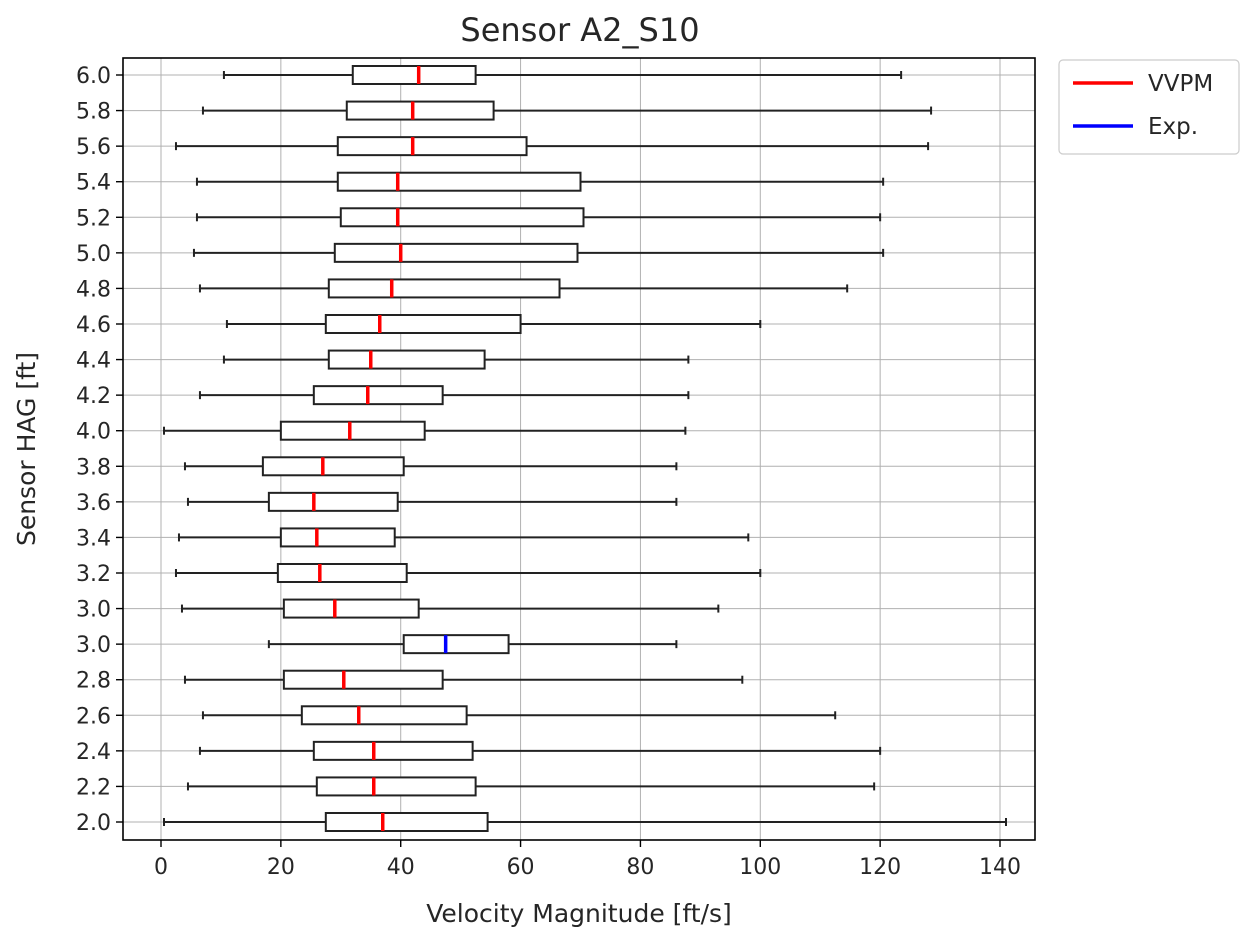 The height and width of the screenshot is (934, 1245). Describe the element at coordinates (281, 867) in the screenshot. I see `x-tick-label: 20` at that location.